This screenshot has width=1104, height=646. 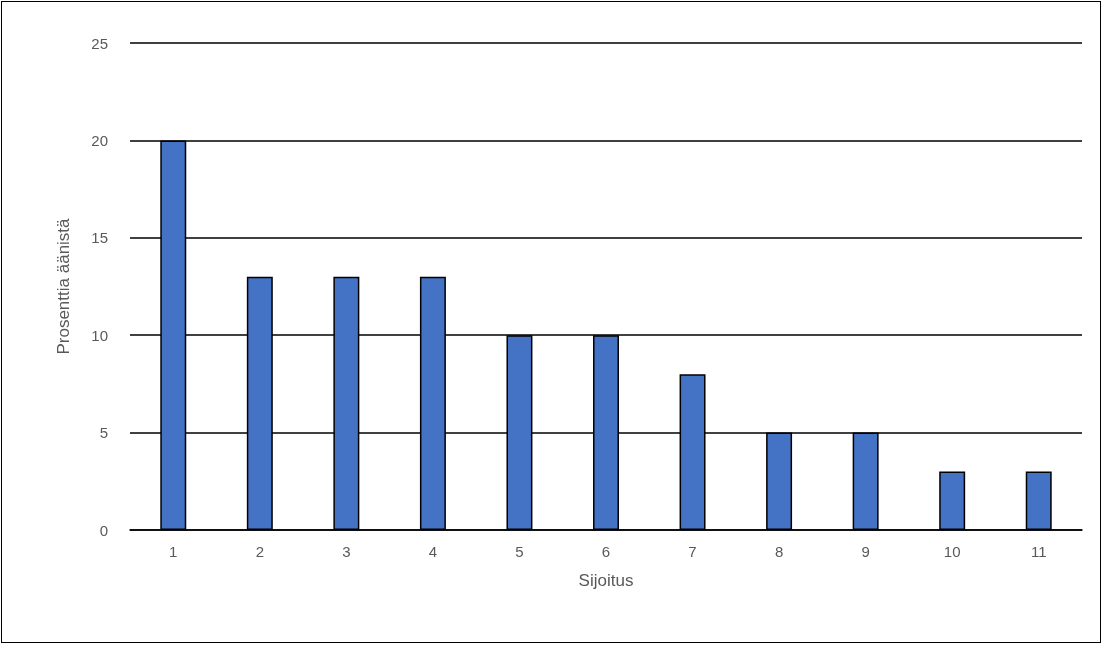 What do you see at coordinates (99, 238) in the screenshot?
I see `y-tick-label: 15` at bounding box center [99, 238].